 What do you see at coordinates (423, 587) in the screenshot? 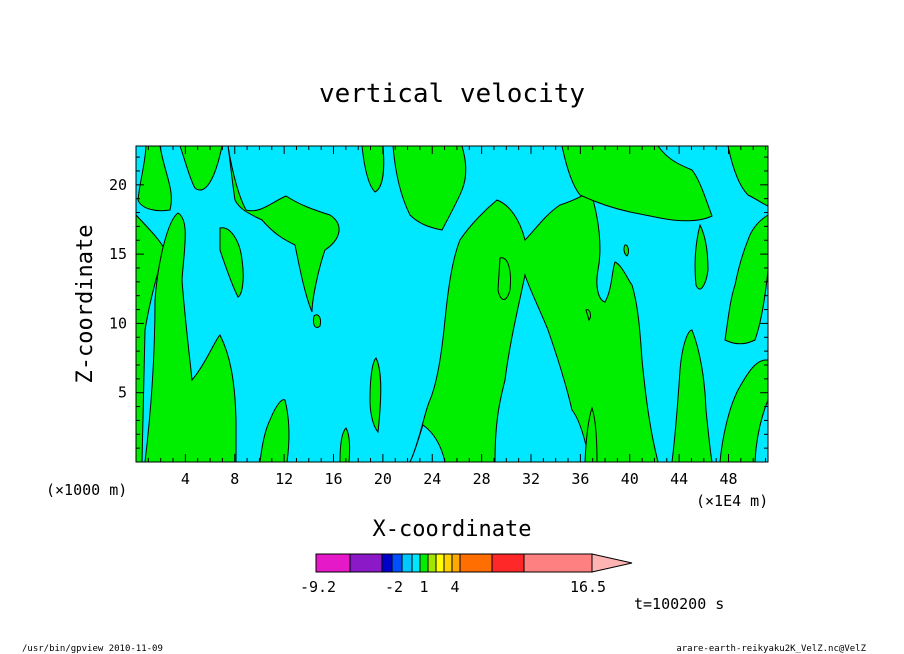
I see `colorbar-label: 1` at bounding box center [423, 587].